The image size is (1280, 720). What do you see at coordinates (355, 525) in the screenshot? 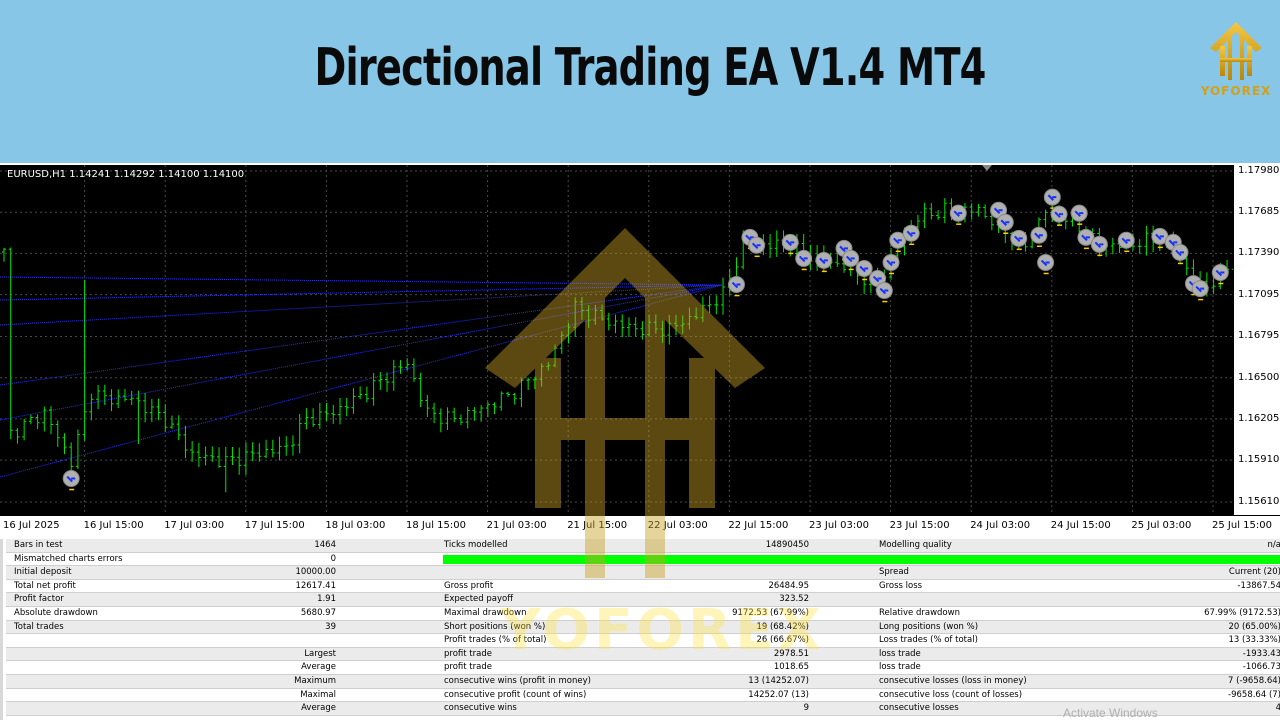
I see `time-tick: 18 Jul 03:00` at bounding box center [355, 525].